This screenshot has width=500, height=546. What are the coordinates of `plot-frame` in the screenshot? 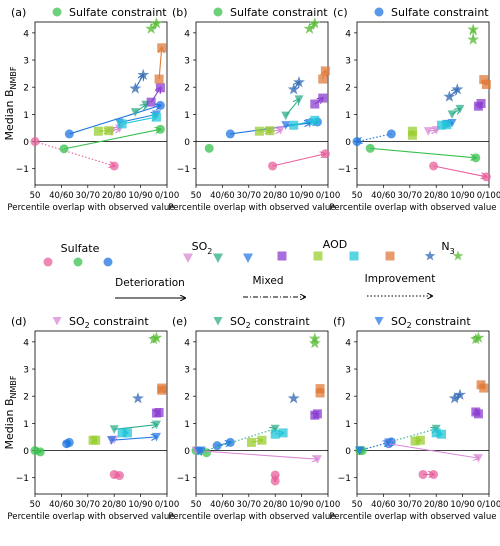 It's located at (101, 103).